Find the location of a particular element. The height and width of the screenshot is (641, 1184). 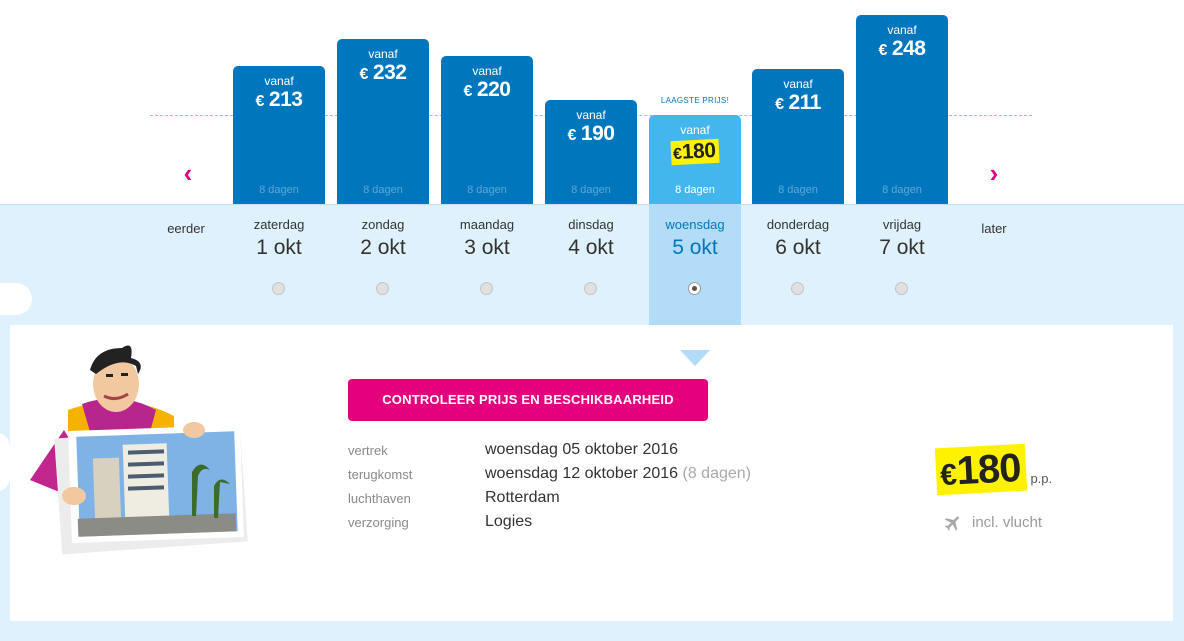

weekday-label: vrijdag is located at coordinates (902, 224).